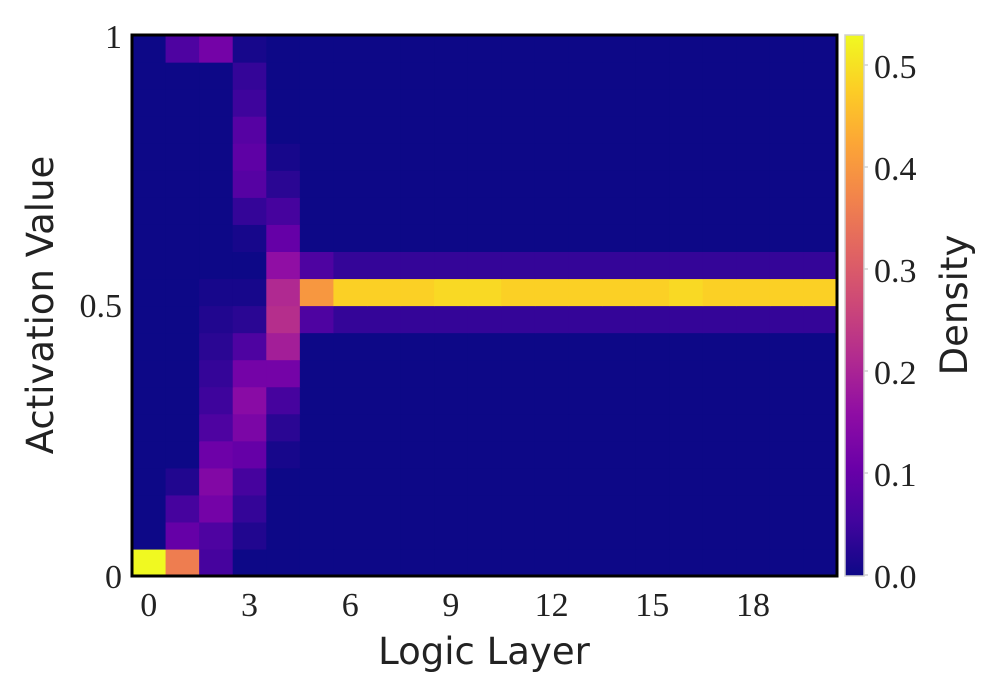 Image resolution: width=997 pixels, height=694 pixels. What do you see at coordinates (450, 605) in the screenshot?
I see `x-tick-label: 9` at bounding box center [450, 605].